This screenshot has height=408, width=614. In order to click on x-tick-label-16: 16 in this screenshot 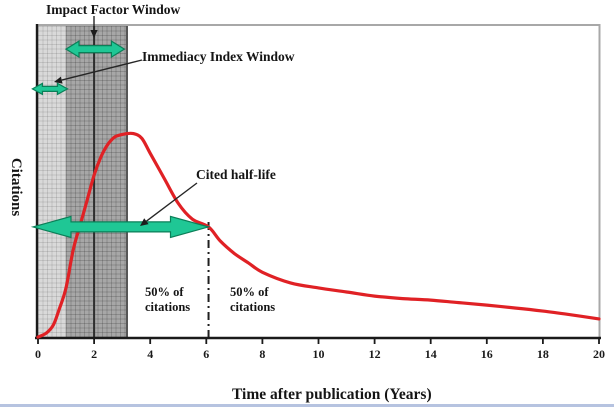, I will do `click(486, 354)`.